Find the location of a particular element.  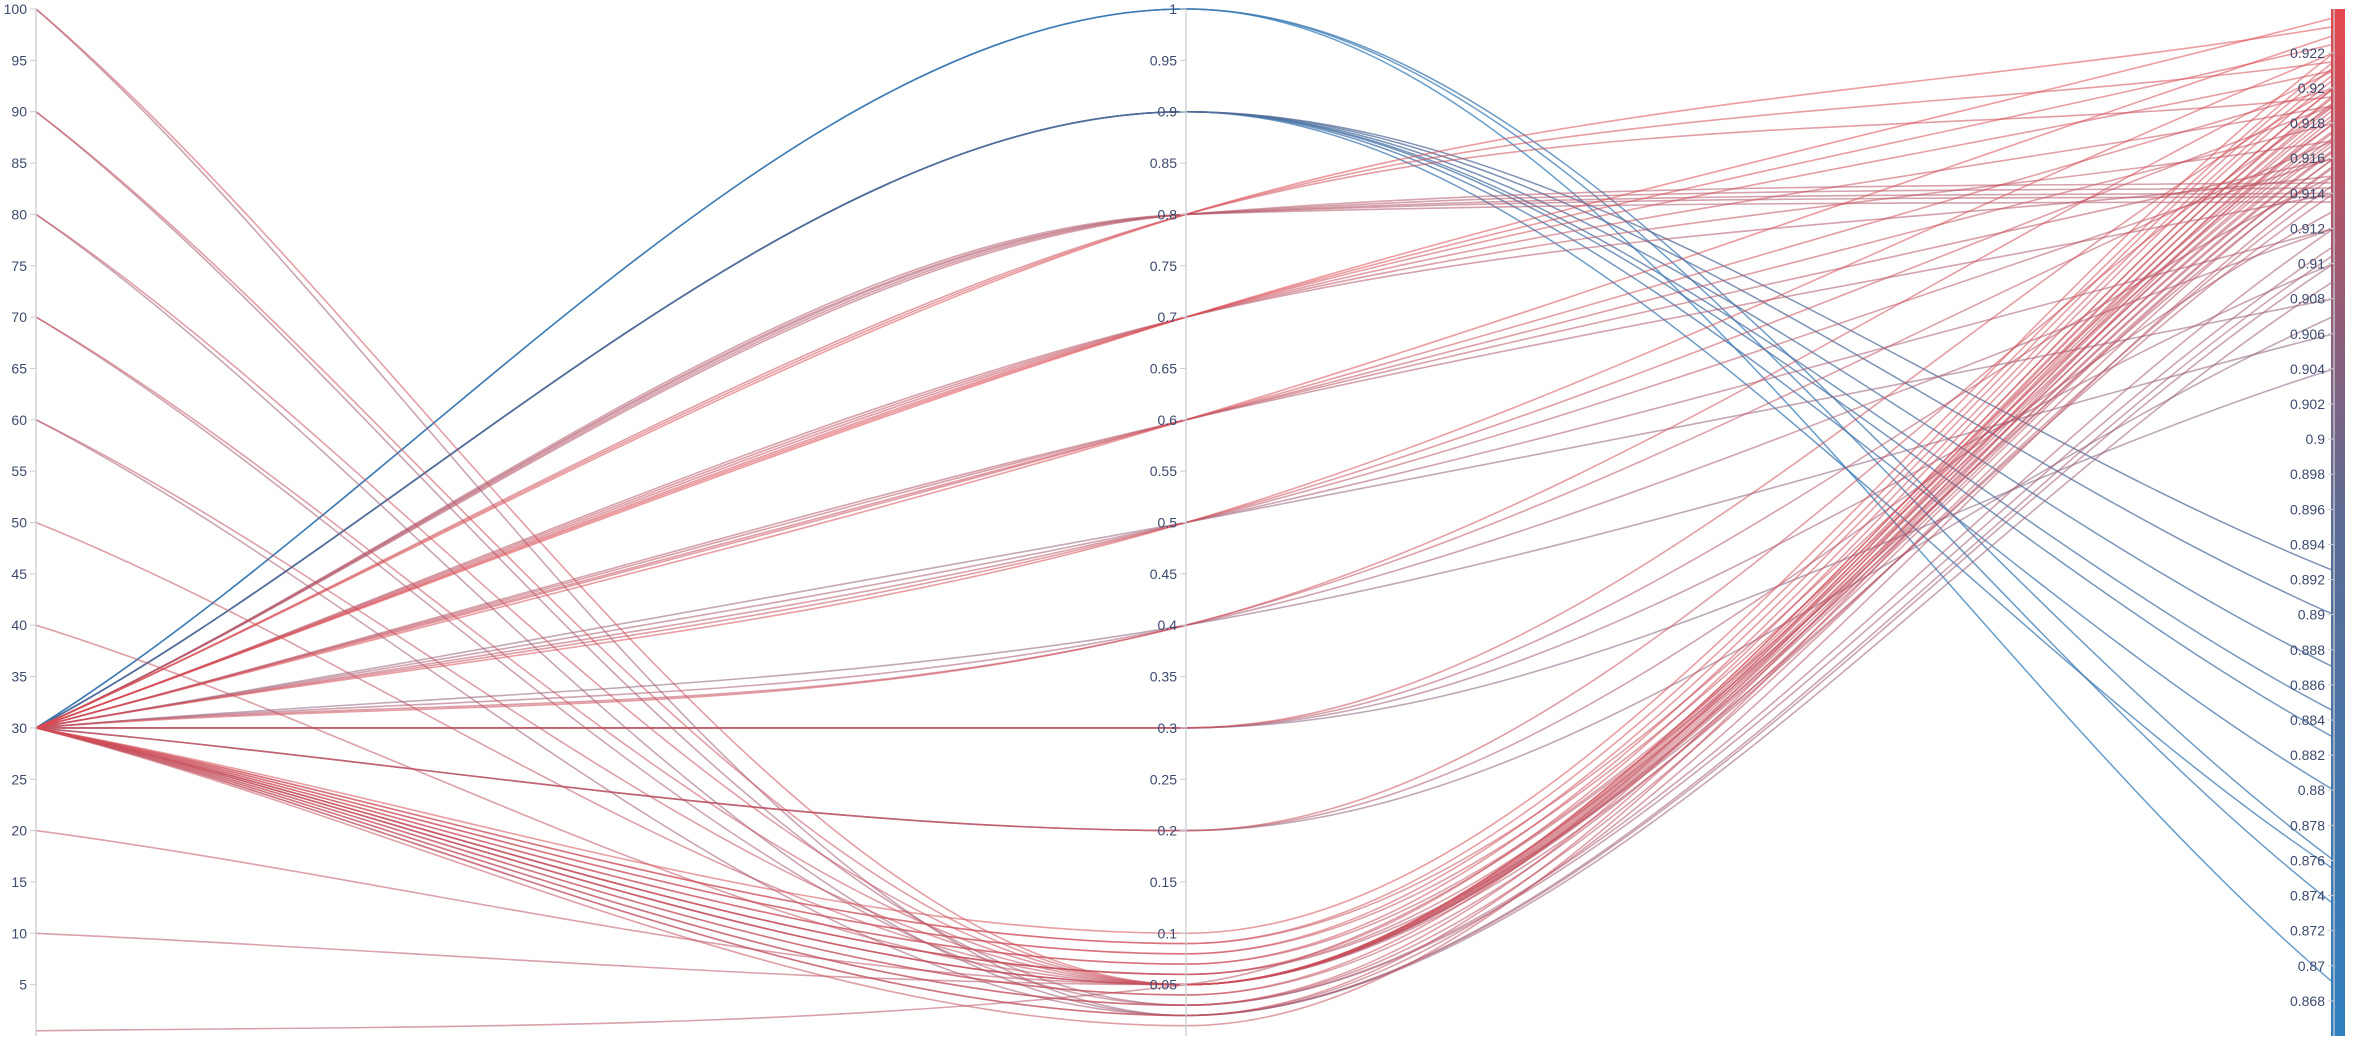

tick-label: 55 is located at coordinates (19, 471).